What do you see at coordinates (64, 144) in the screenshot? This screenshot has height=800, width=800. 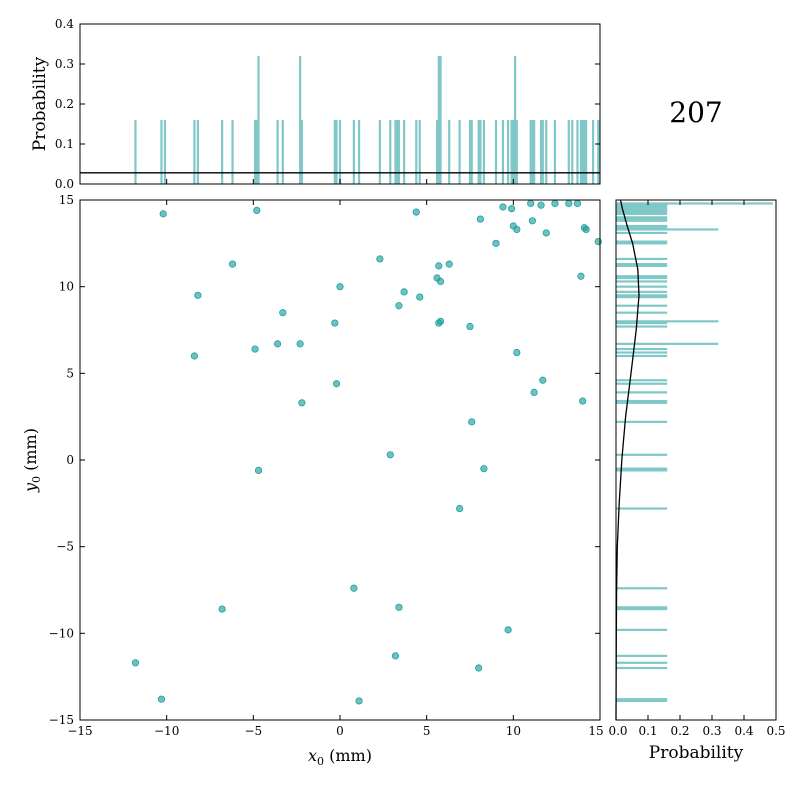 I see `top-histogram-y-tick-label: 0.1` at bounding box center [64, 144].